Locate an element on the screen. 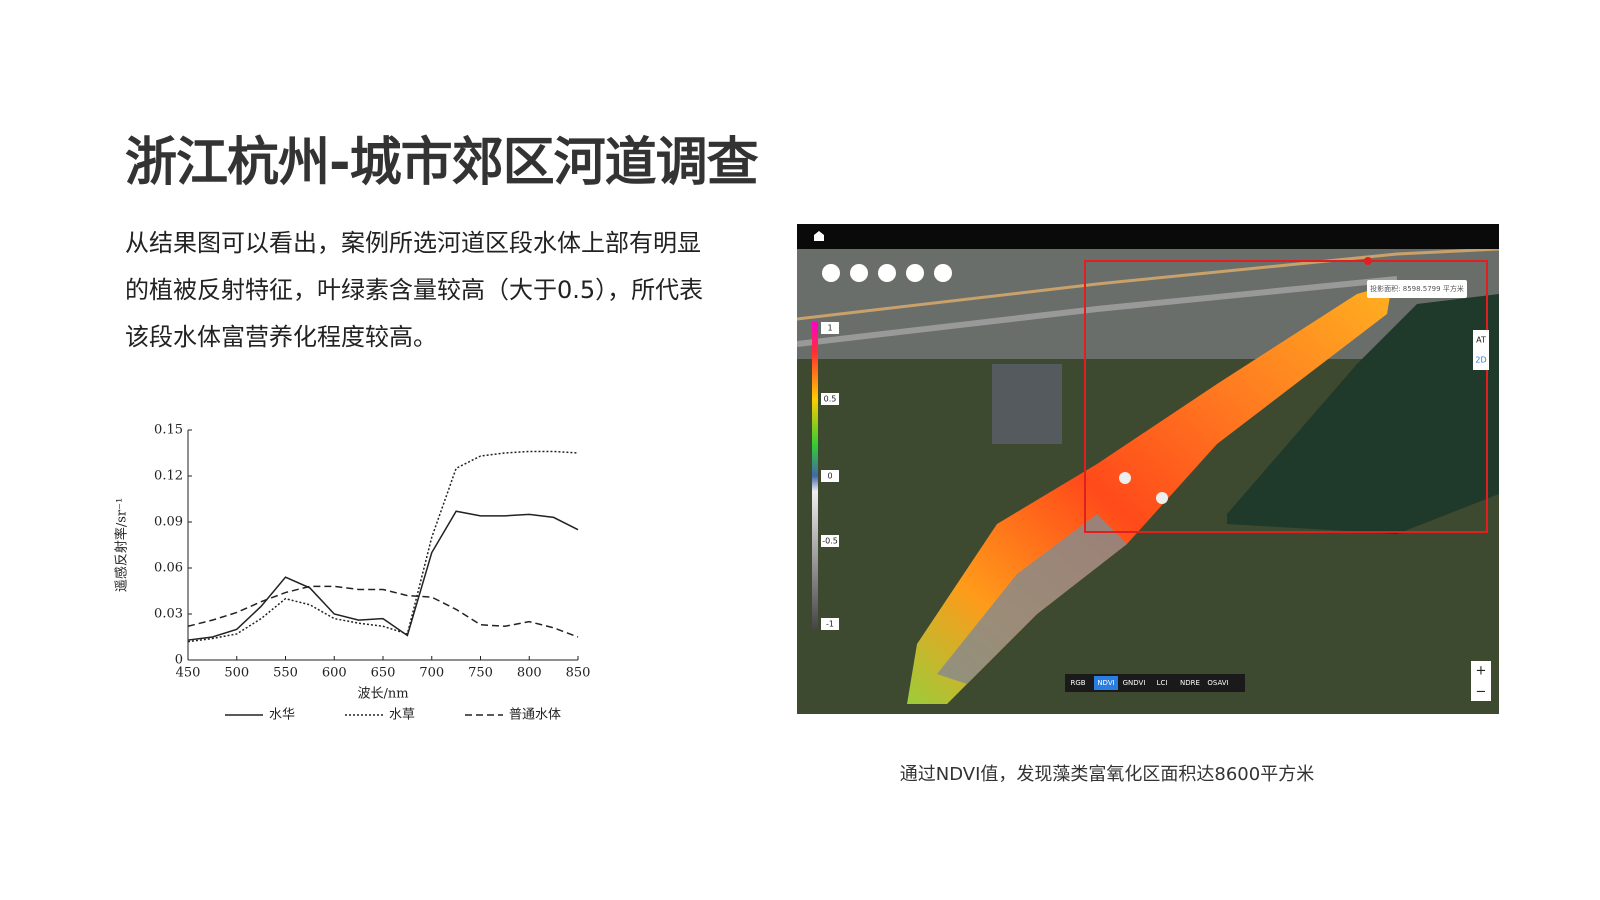 The image size is (1600, 900). area-box is located at coordinates (1417, 289).